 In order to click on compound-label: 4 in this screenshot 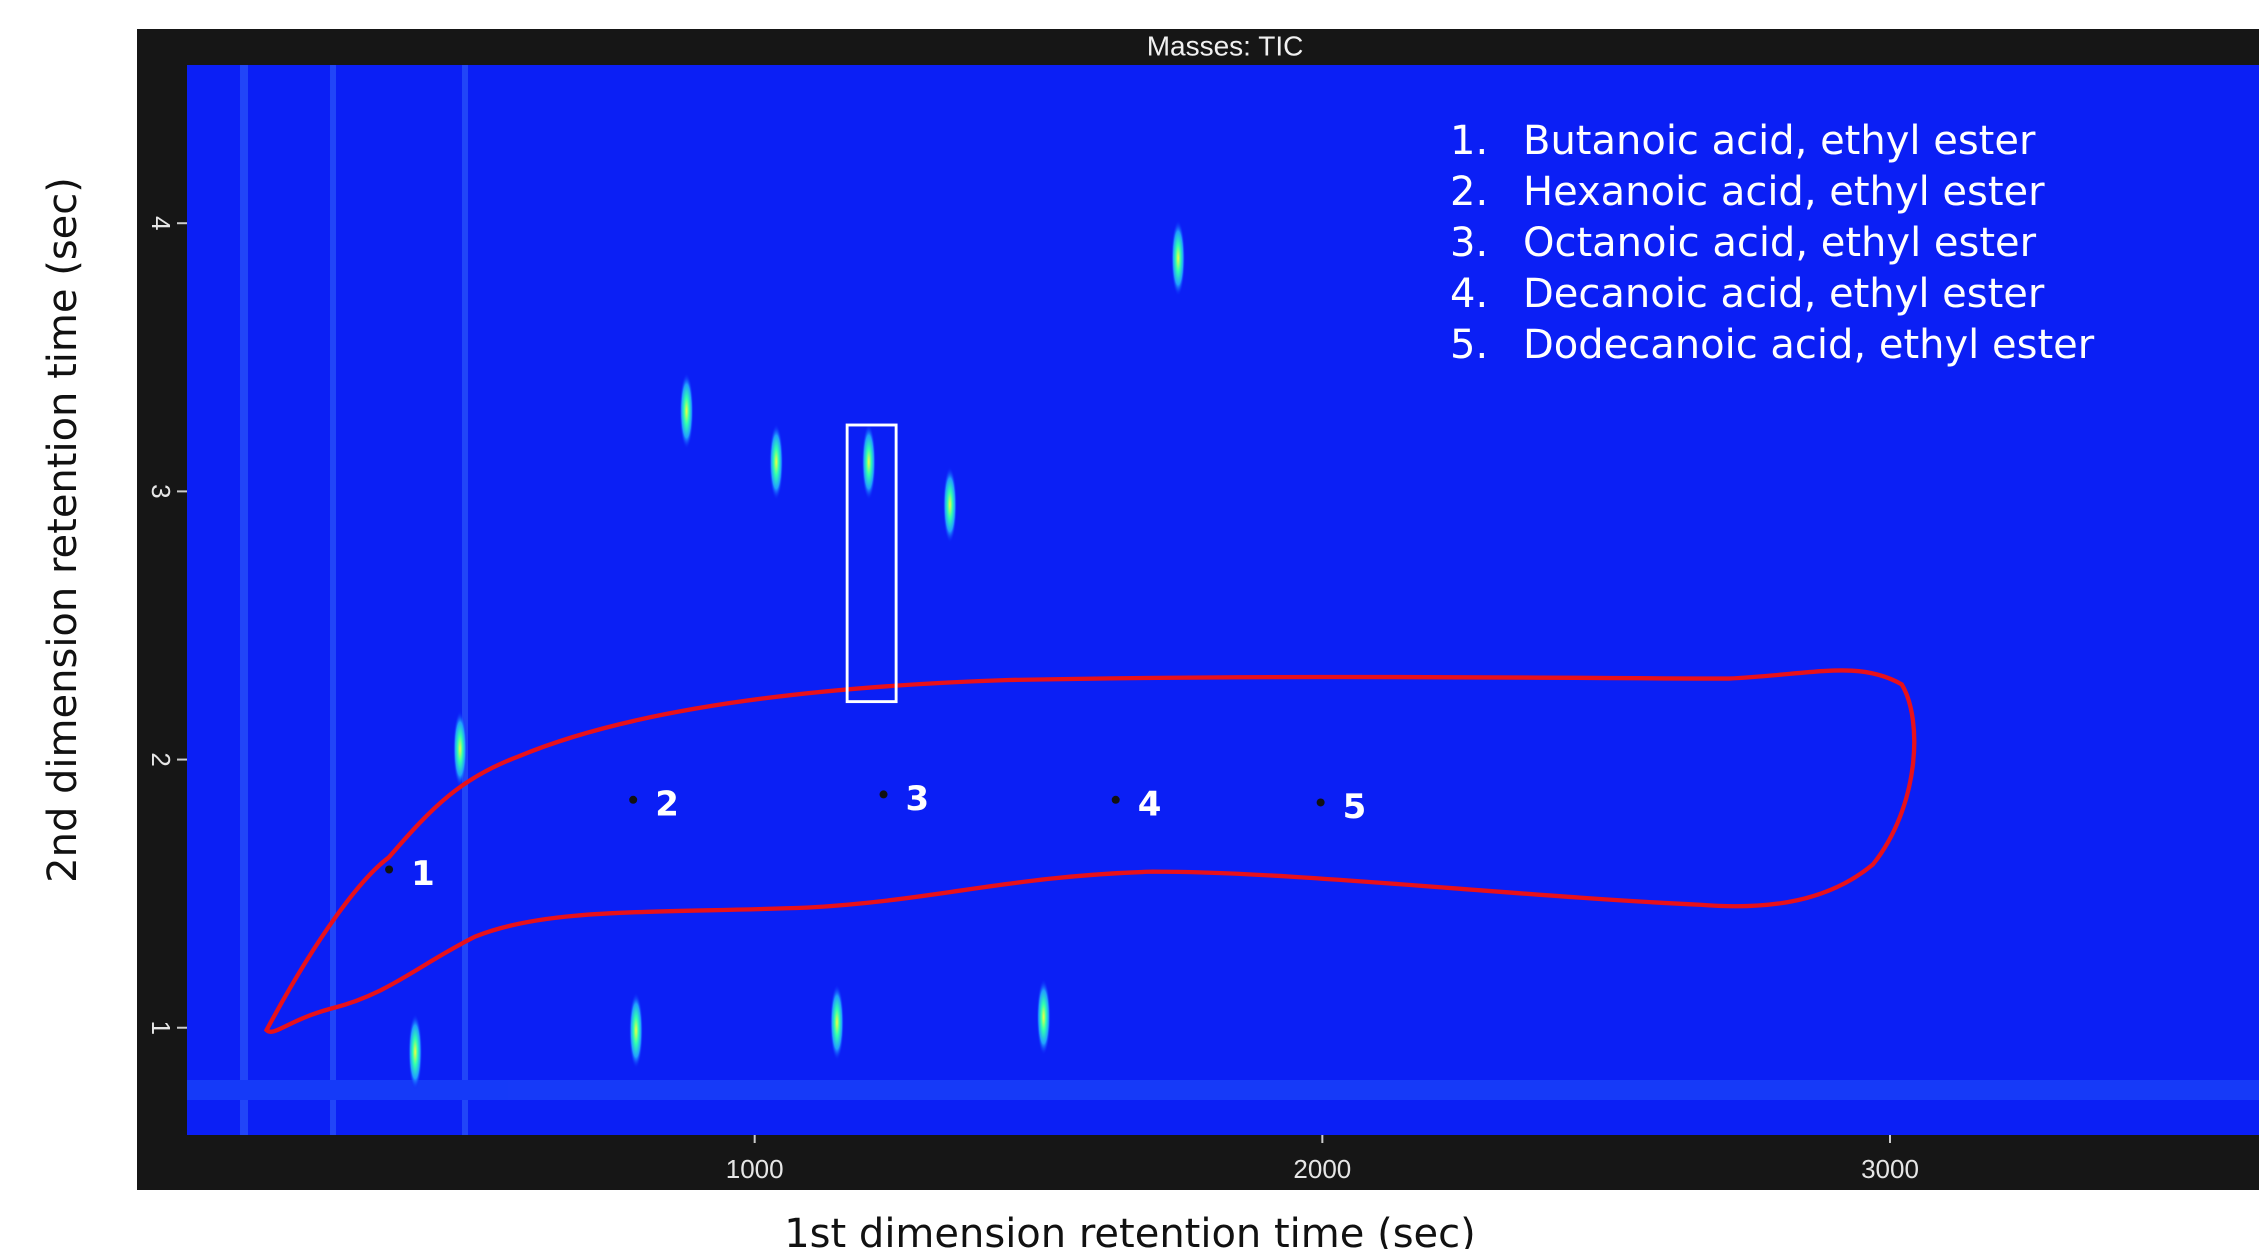, I will do `click(1150, 804)`.